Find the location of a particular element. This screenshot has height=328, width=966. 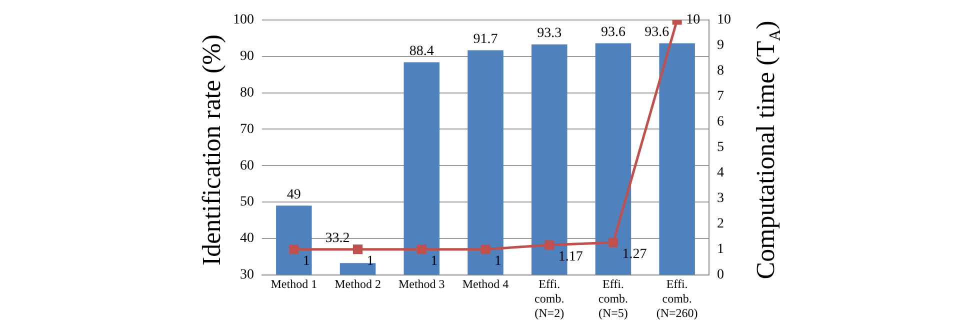

data-label: 88.4 is located at coordinates (421, 51).